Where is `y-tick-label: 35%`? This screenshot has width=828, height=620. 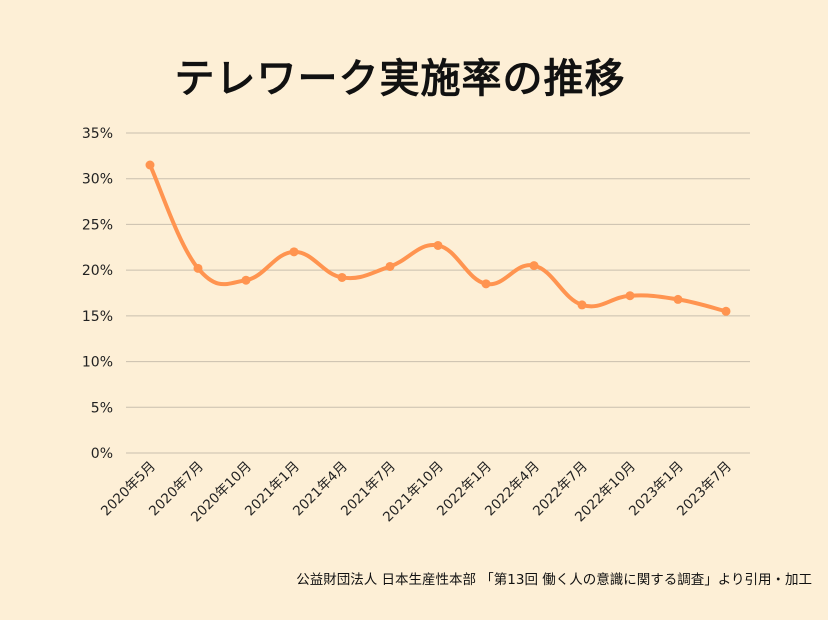 y-tick-label: 35% is located at coordinates (97, 134).